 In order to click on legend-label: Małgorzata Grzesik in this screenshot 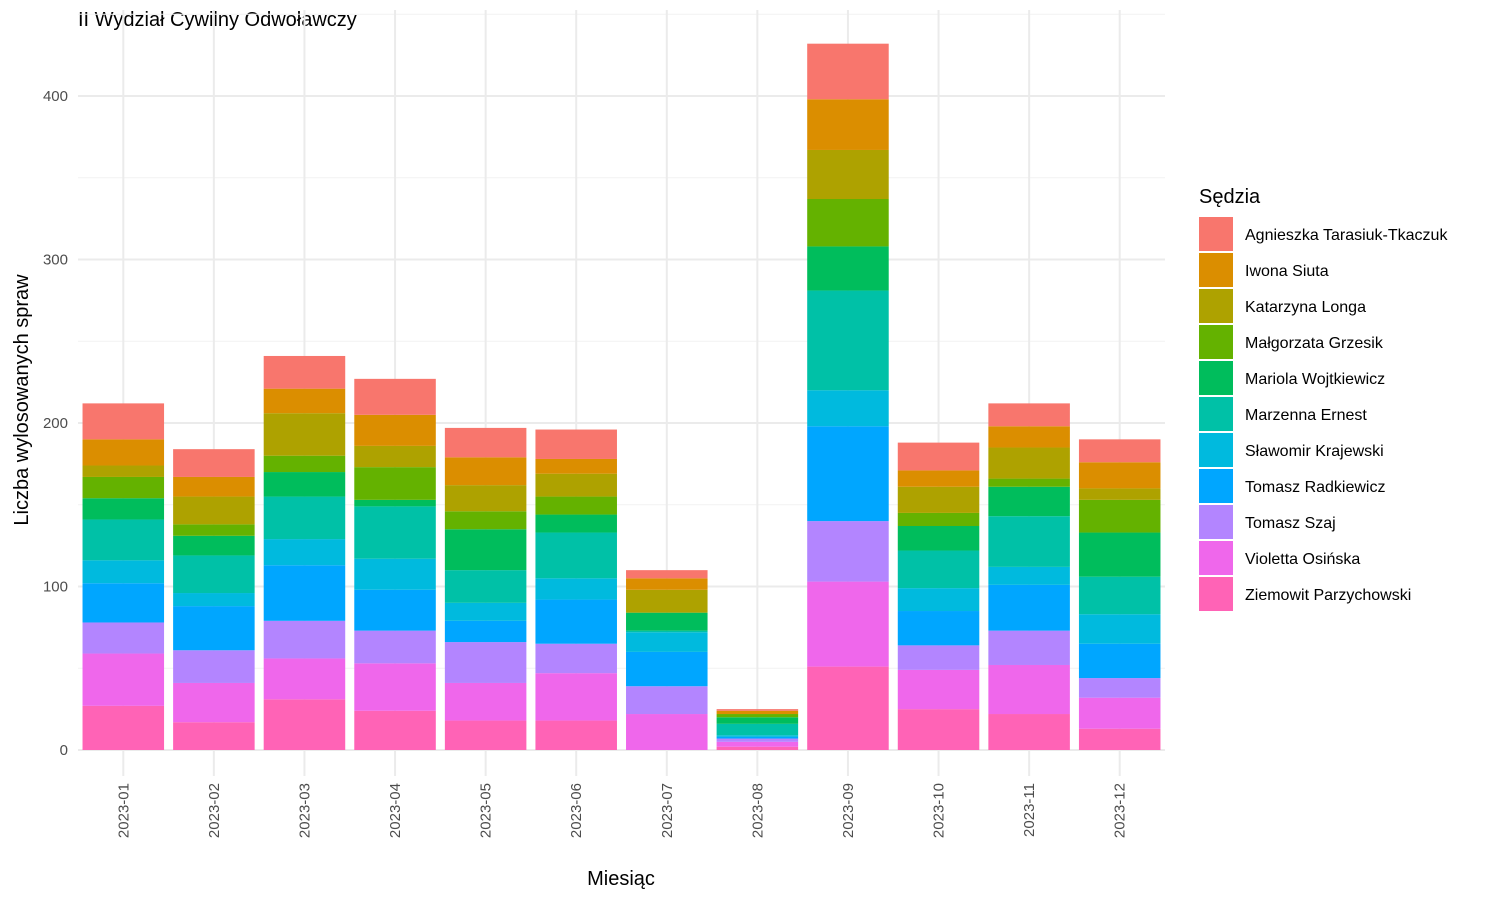, I will do `click(1314, 343)`.